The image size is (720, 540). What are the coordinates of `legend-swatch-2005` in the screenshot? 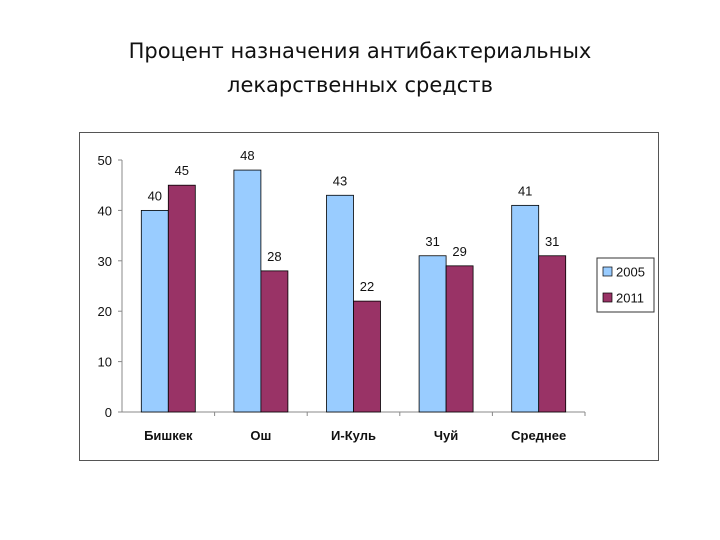 It's located at (607, 271).